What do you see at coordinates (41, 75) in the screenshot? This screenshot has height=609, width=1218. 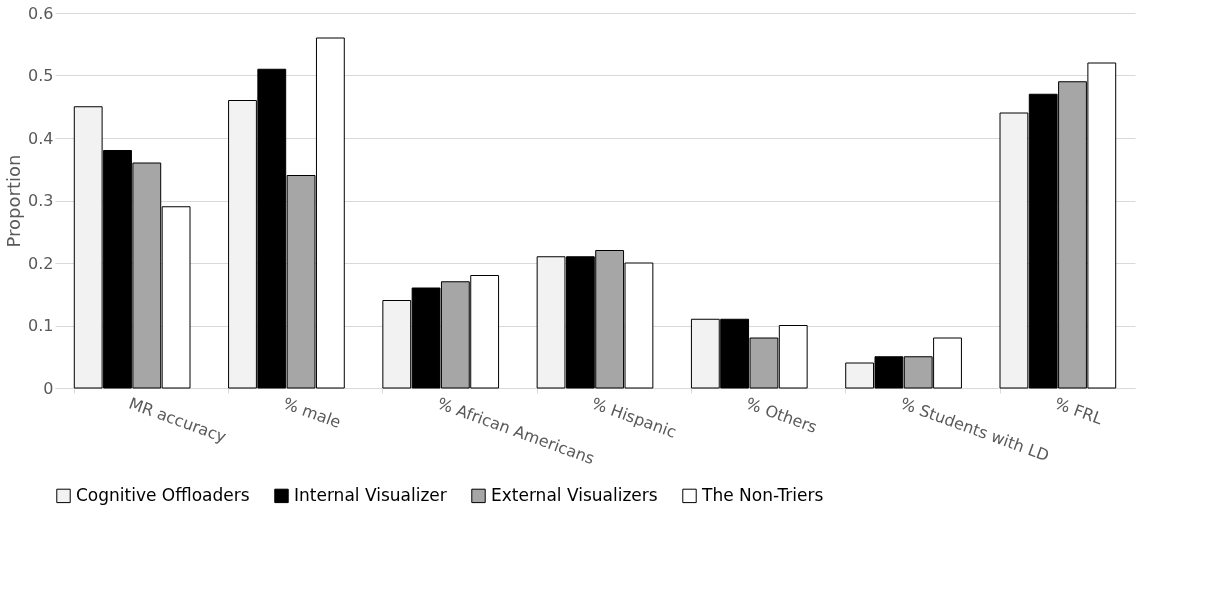 I see `y-tick-label: 0.5` at bounding box center [41, 75].